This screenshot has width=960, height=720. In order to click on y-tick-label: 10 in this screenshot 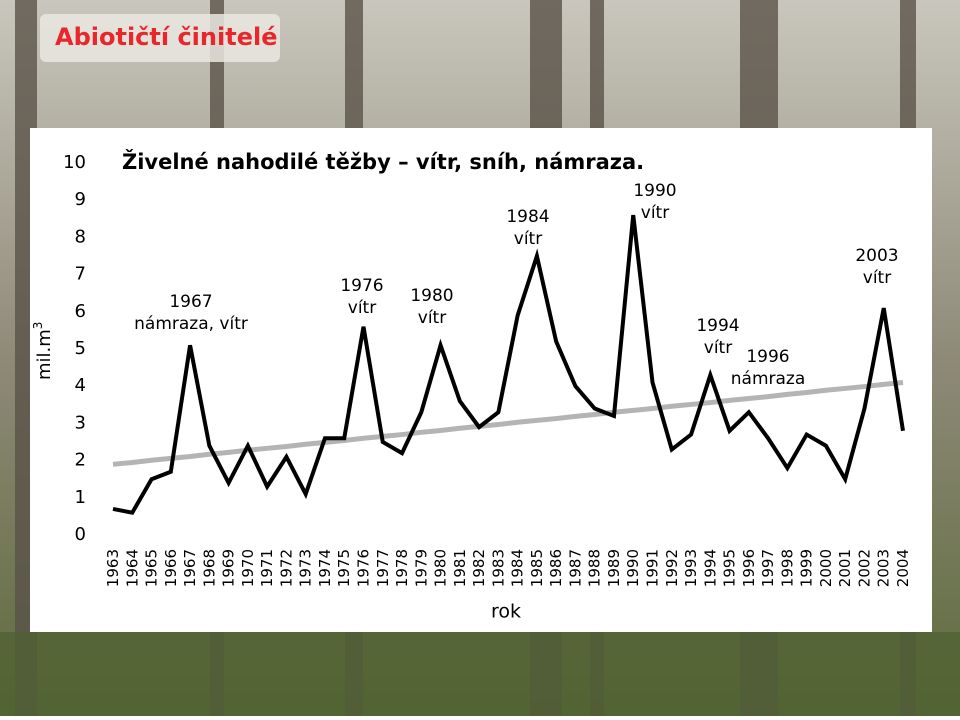, I will do `click(74, 162)`.